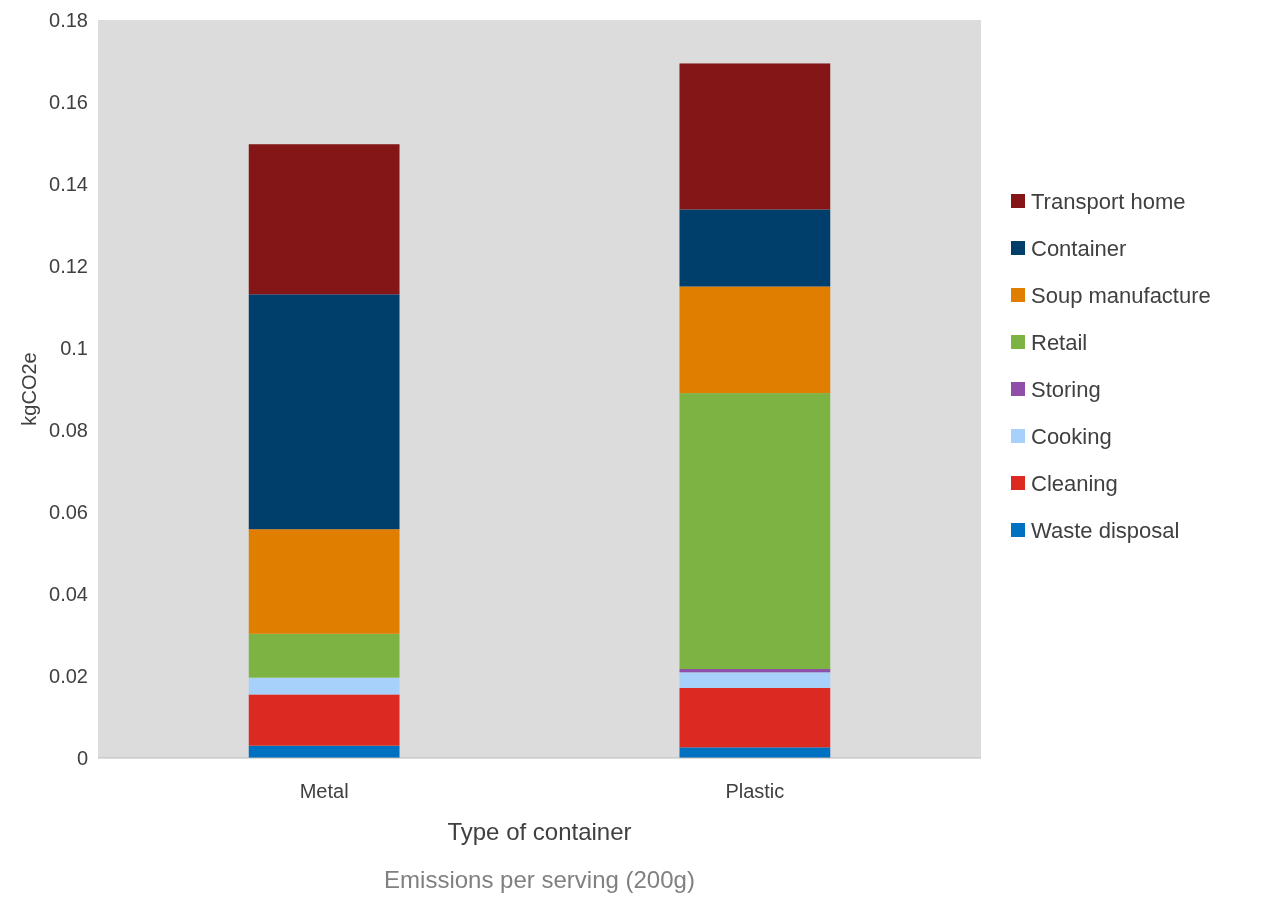  I want to click on legend-label: Retail, so click(1059, 342).